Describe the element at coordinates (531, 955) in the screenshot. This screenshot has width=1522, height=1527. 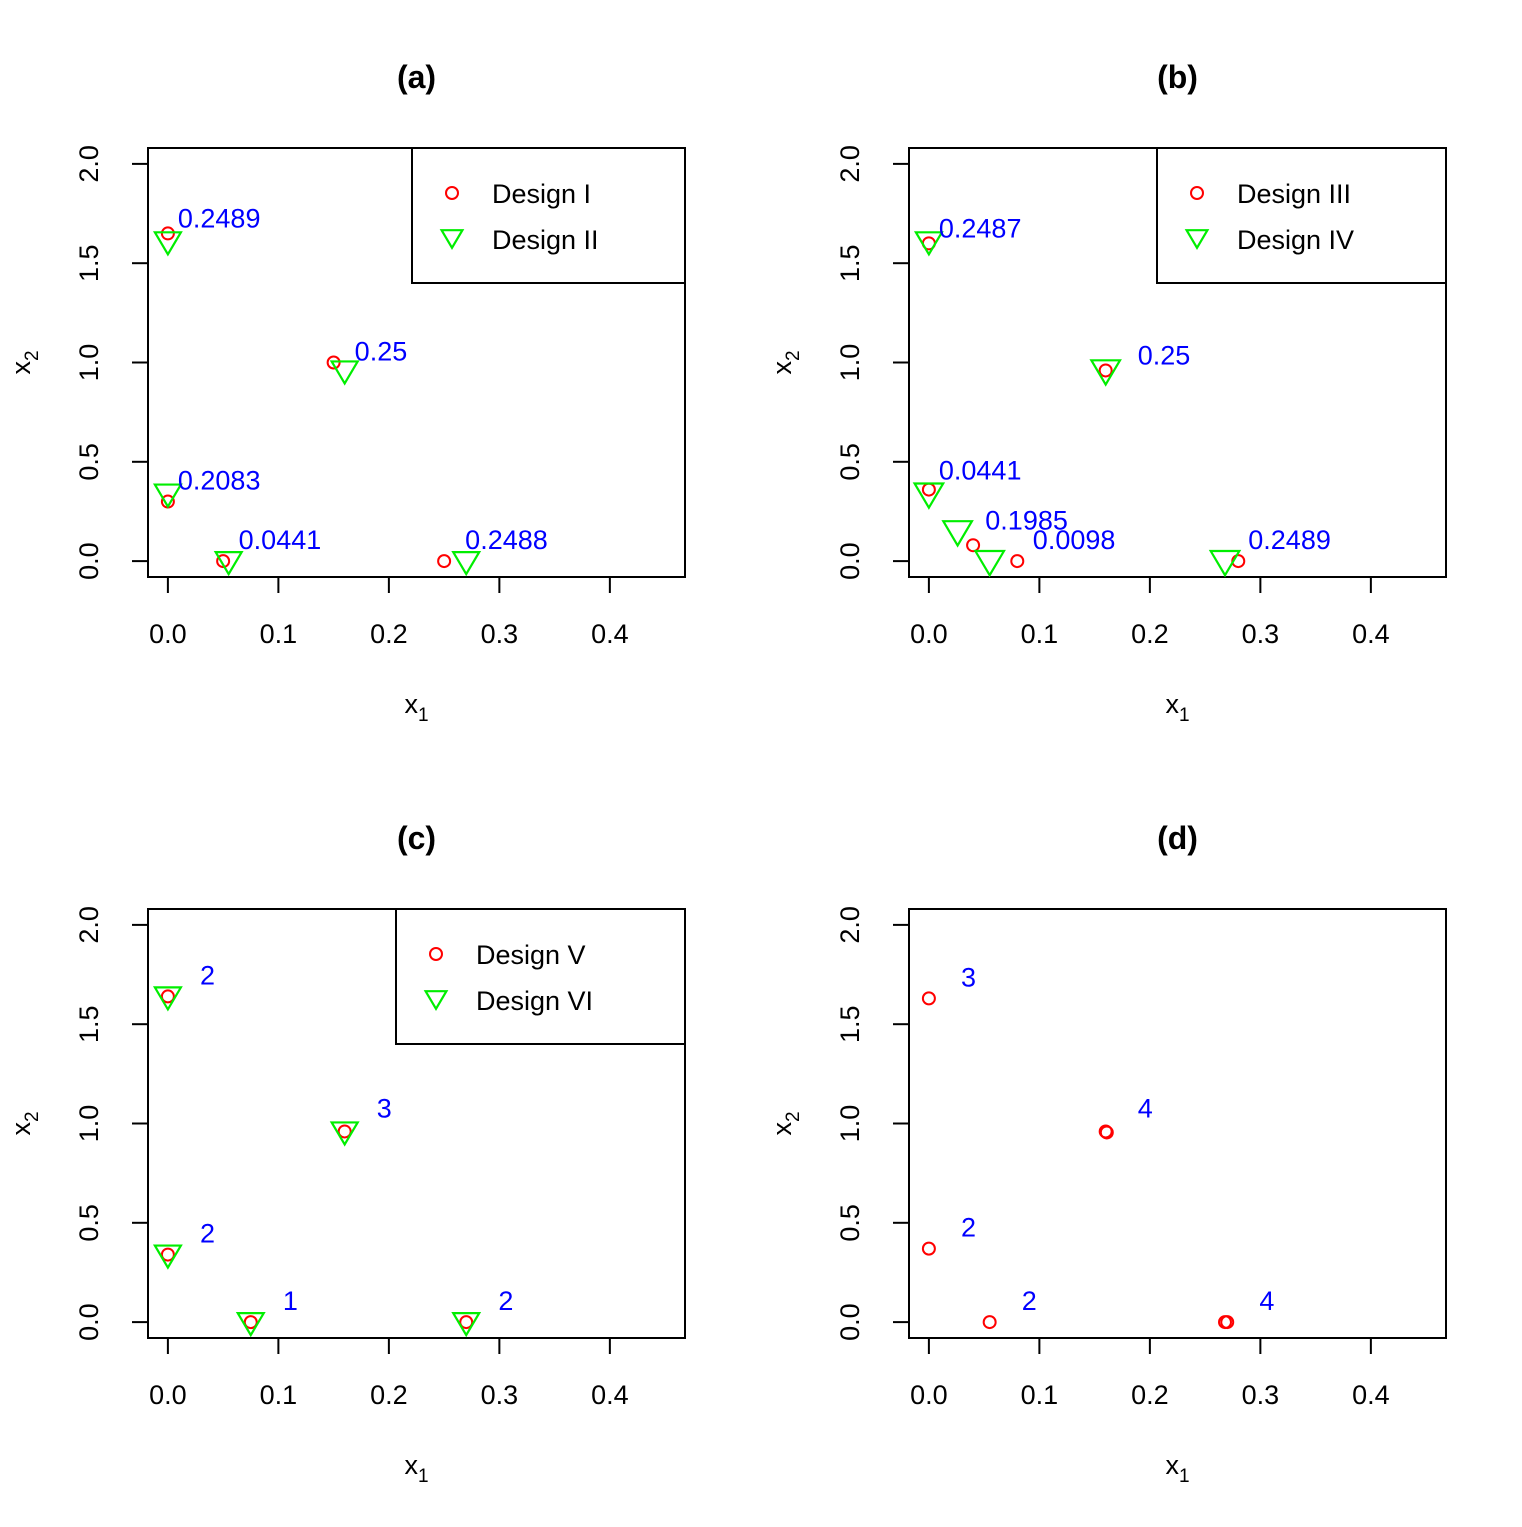
I see `legend-label: Design V` at that location.